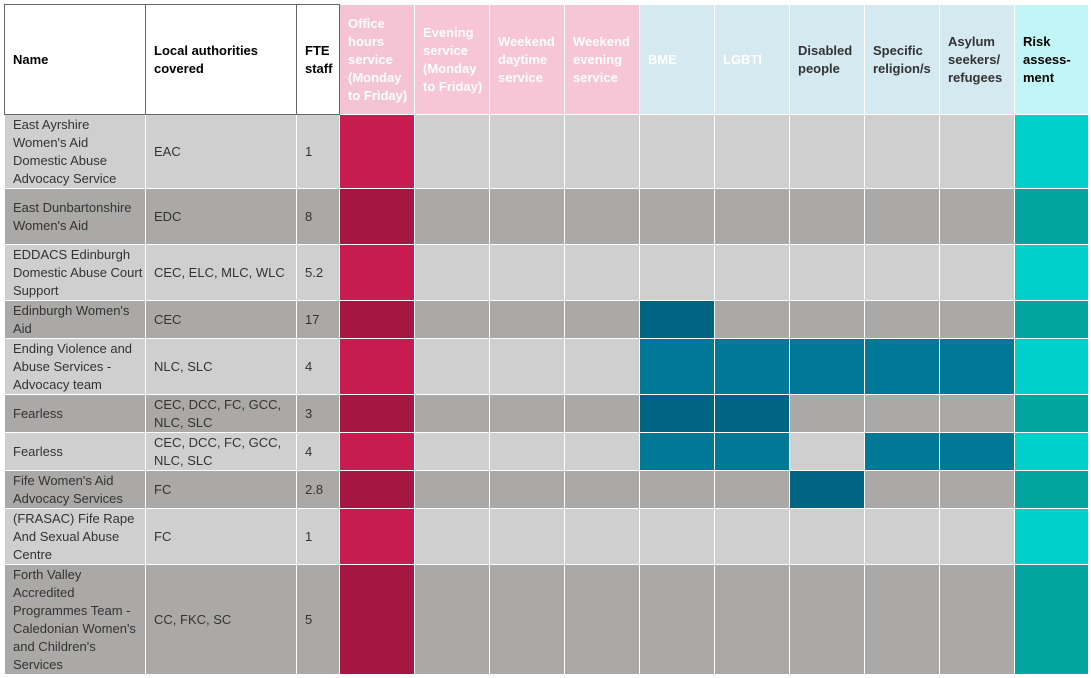 The height and width of the screenshot is (678, 1091). Describe the element at coordinates (221, 272) in the screenshot. I see `cell-local-authorities: CEC, ELC, MLC, WLC` at that location.